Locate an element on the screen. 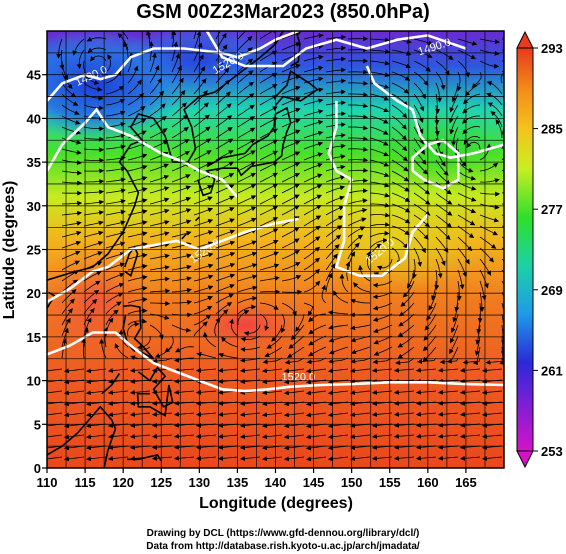 This screenshot has height=554, width=566. y-axis-ticks: 0 5 10 15 20 25 30 35 40 45 is located at coordinates (37, 272).